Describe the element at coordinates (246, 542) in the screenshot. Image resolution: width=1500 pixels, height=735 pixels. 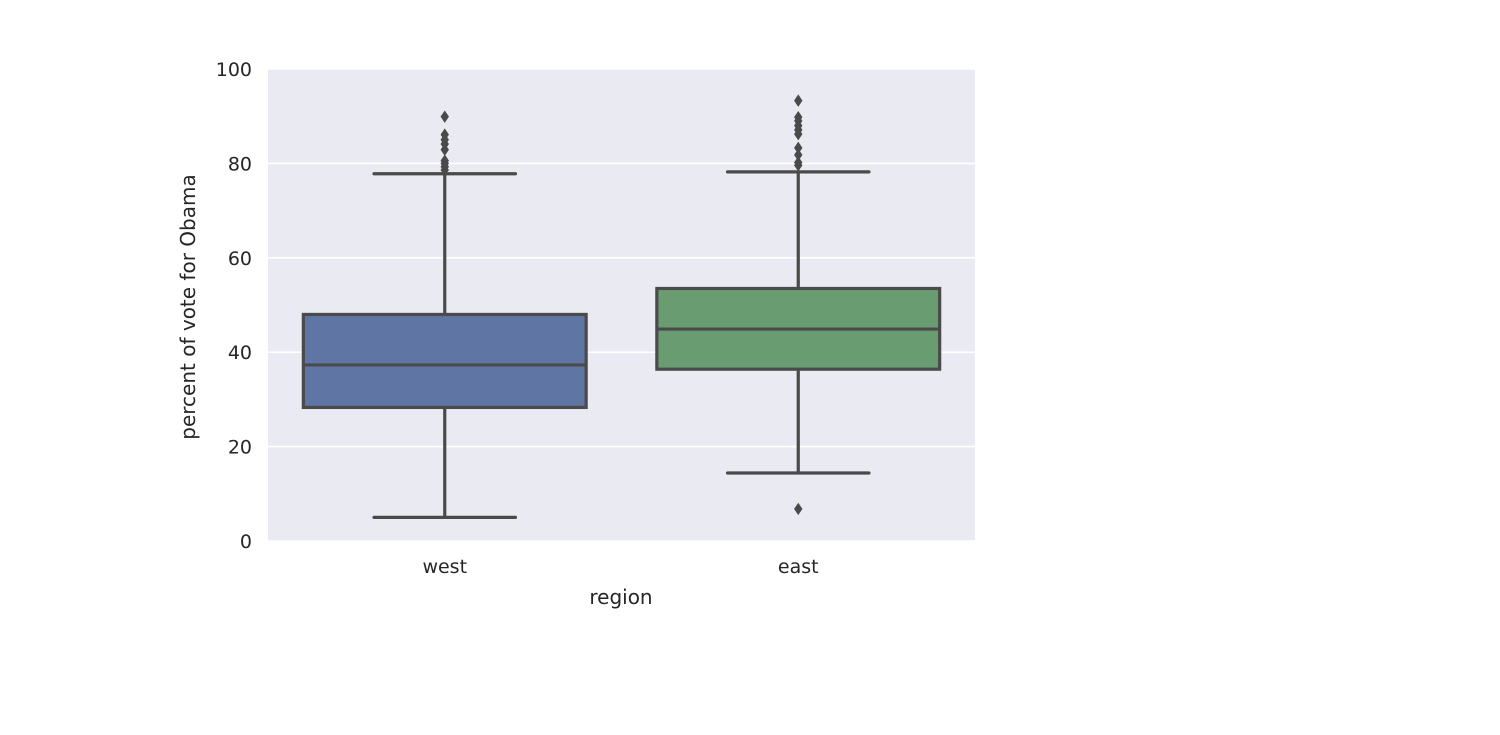
I see `y-tick-label: 0` at that location.